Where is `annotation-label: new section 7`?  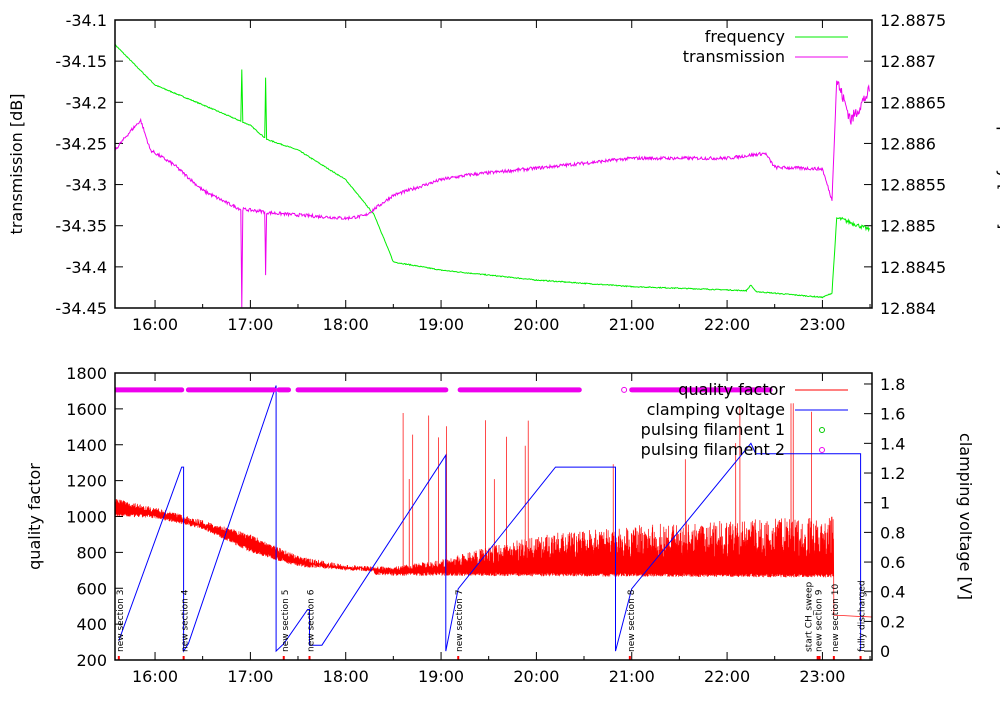
annotation-label: new section 7 is located at coordinates (460, 621).